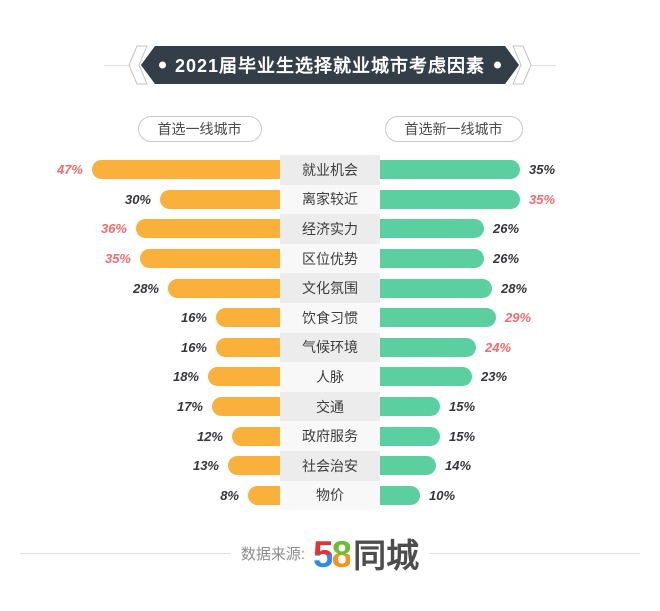  What do you see at coordinates (520, 496) in the screenshot?
I see `right-zone: 10%` at bounding box center [520, 496].